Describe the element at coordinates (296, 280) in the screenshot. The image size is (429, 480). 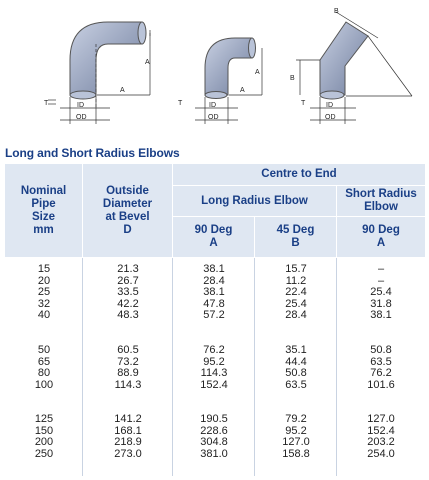
I see `table-cell: 11.2` at that location.